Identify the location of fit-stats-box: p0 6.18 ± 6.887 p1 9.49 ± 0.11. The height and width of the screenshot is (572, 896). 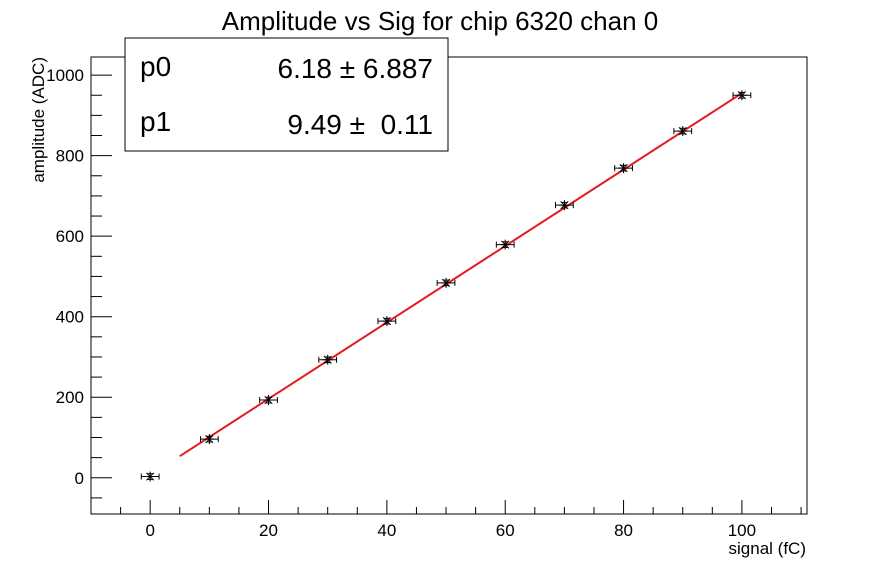
(286, 94).